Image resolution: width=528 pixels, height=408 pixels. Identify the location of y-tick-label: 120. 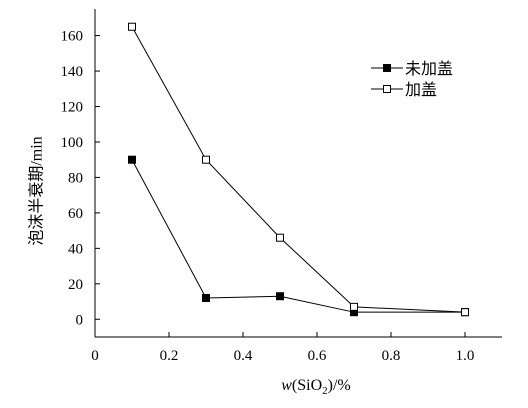
(72, 108).